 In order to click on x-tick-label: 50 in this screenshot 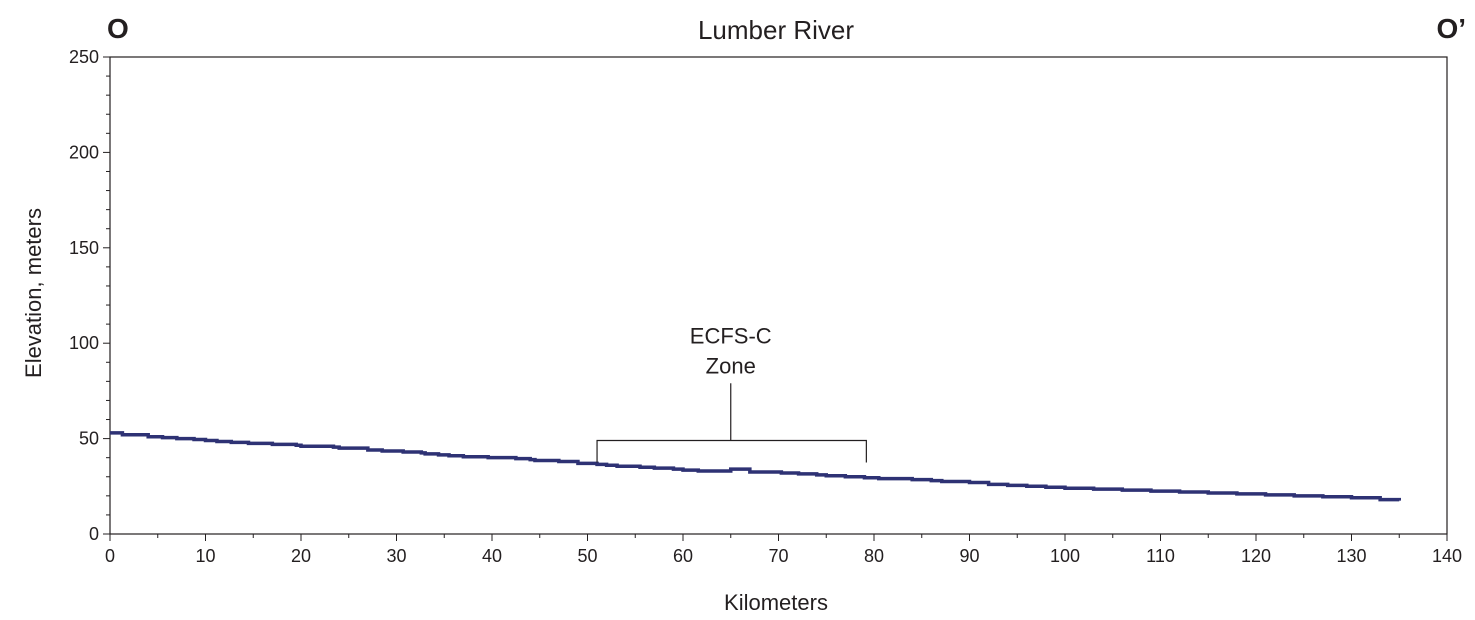, I will do `click(587, 556)`.